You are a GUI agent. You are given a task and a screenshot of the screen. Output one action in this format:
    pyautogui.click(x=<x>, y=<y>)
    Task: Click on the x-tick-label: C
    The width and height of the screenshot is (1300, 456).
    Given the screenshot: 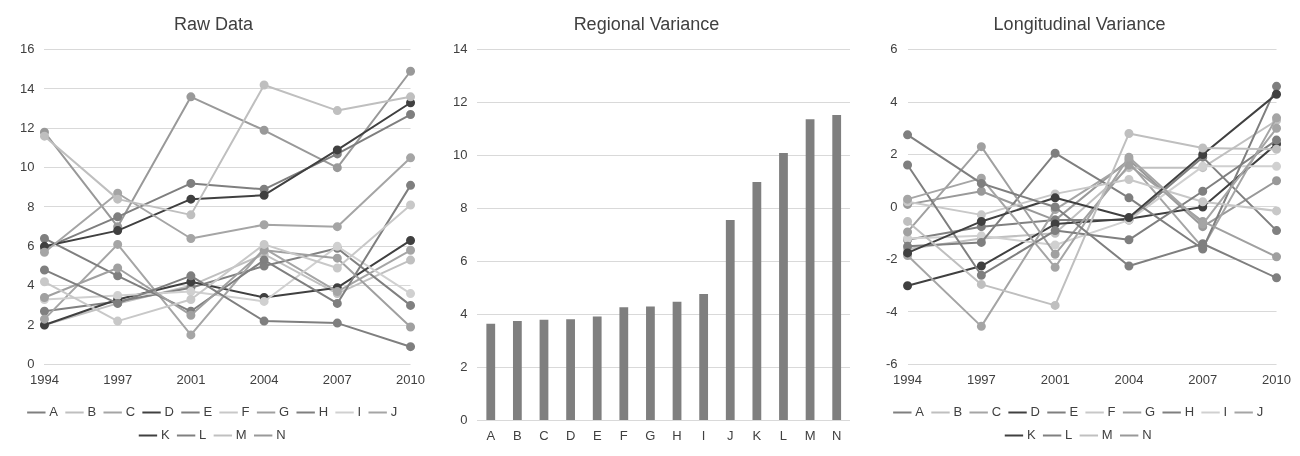 What is the action you would take?
    pyautogui.click(x=544, y=435)
    